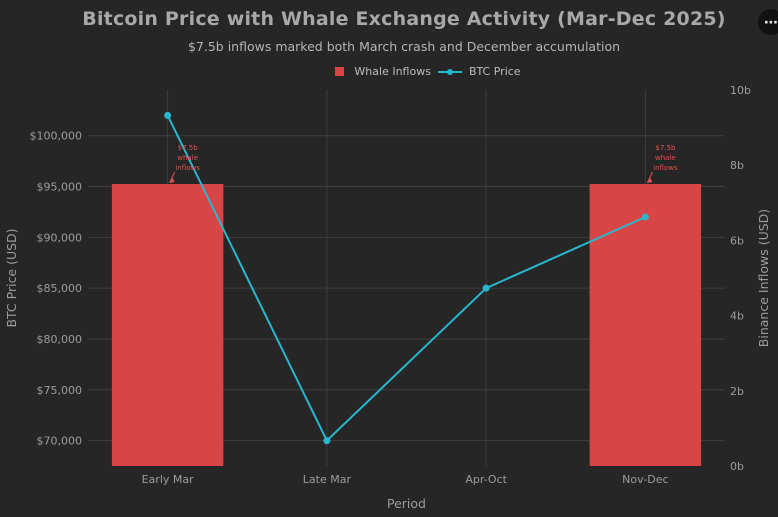 This screenshot has width=778, height=517. What do you see at coordinates (60, 390) in the screenshot?
I see `y-left-tick-label: $75,000` at bounding box center [60, 390].